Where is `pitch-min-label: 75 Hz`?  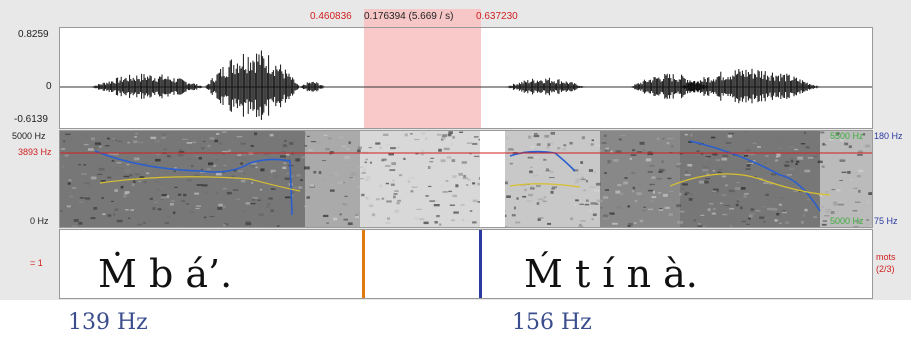 pitch-min-label: 75 Hz is located at coordinates (886, 221).